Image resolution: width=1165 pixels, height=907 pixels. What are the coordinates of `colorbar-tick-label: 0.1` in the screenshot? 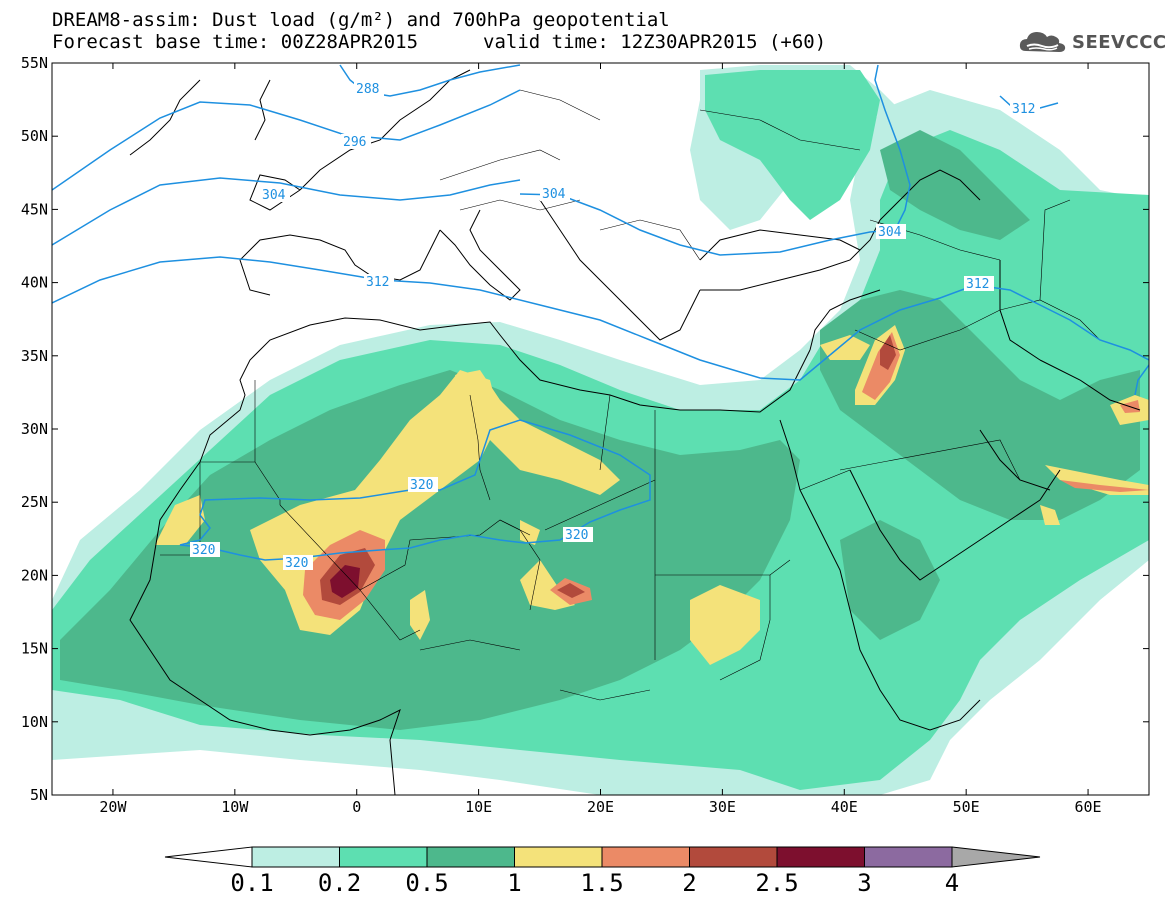 It's located at (252, 883).